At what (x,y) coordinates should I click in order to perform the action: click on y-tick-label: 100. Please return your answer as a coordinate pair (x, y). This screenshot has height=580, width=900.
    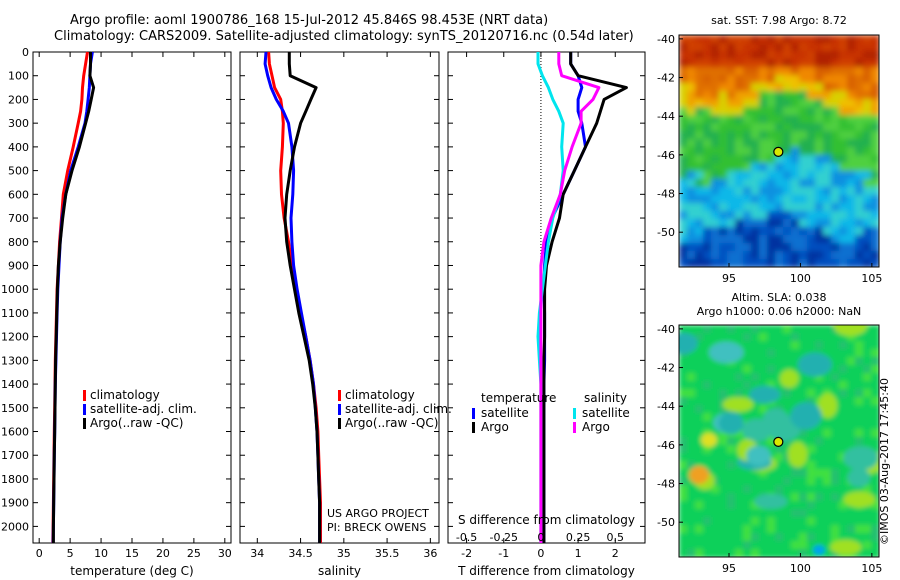
    Looking at the image, I should click on (18, 76).